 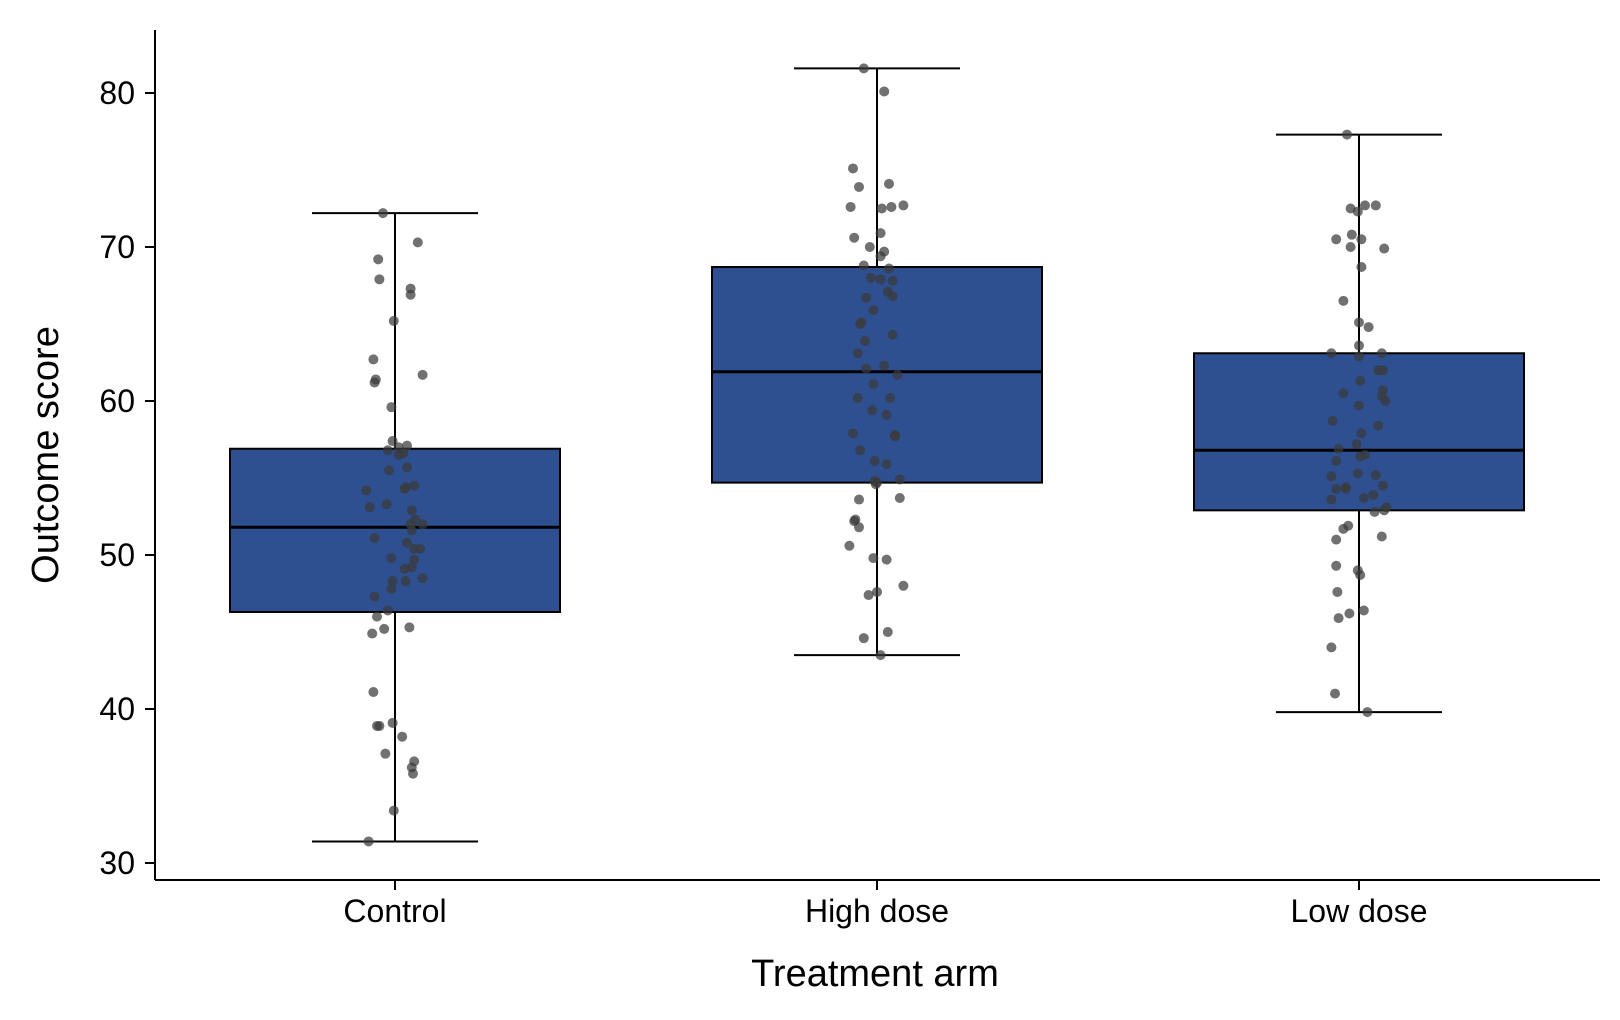 I want to click on y-tick-label: 50, so click(x=117, y=555).